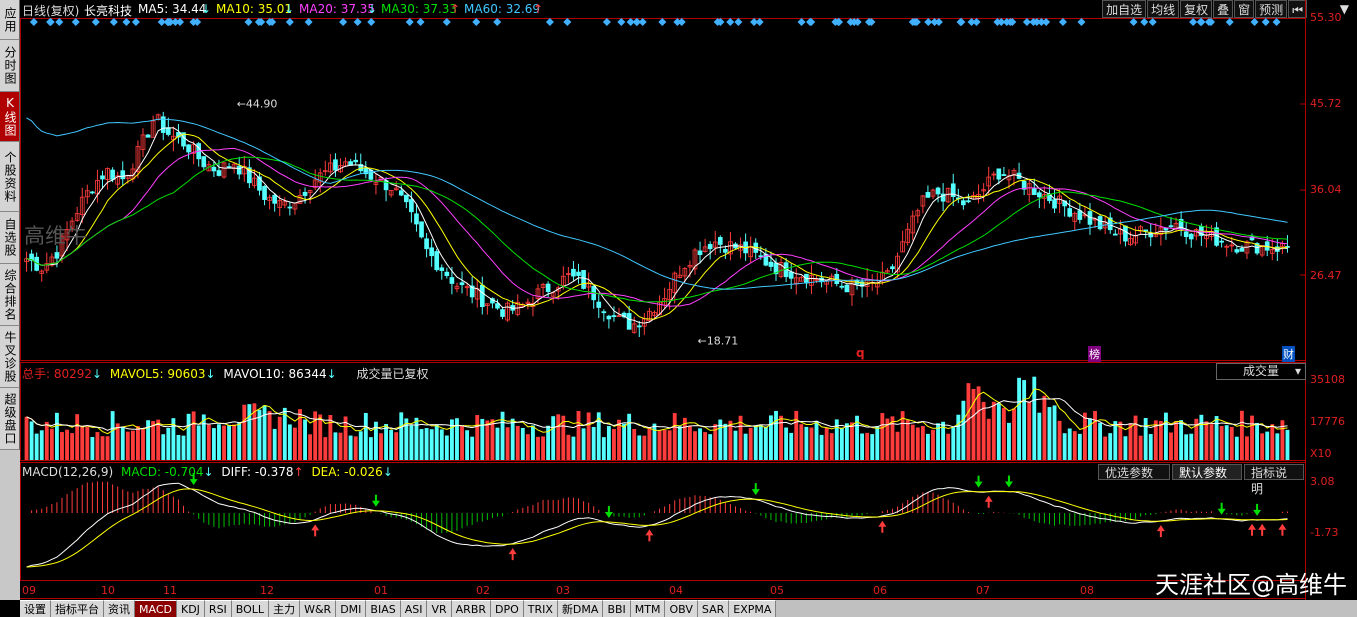 This screenshot has height=617, width=1357. Describe the element at coordinates (119, 608) in the screenshot. I see `tab-2: 资讯` at that location.